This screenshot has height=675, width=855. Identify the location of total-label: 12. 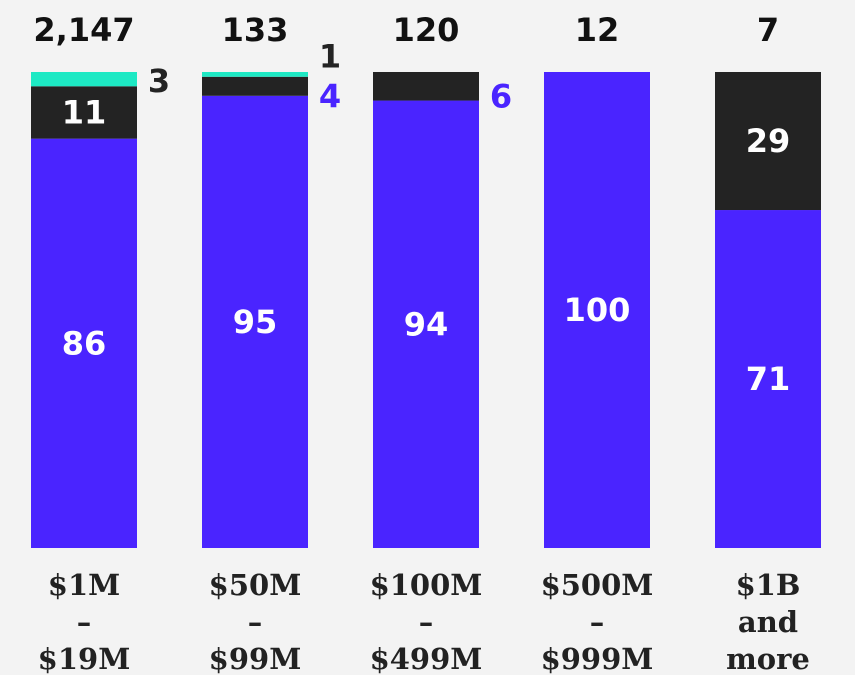
(597, 30).